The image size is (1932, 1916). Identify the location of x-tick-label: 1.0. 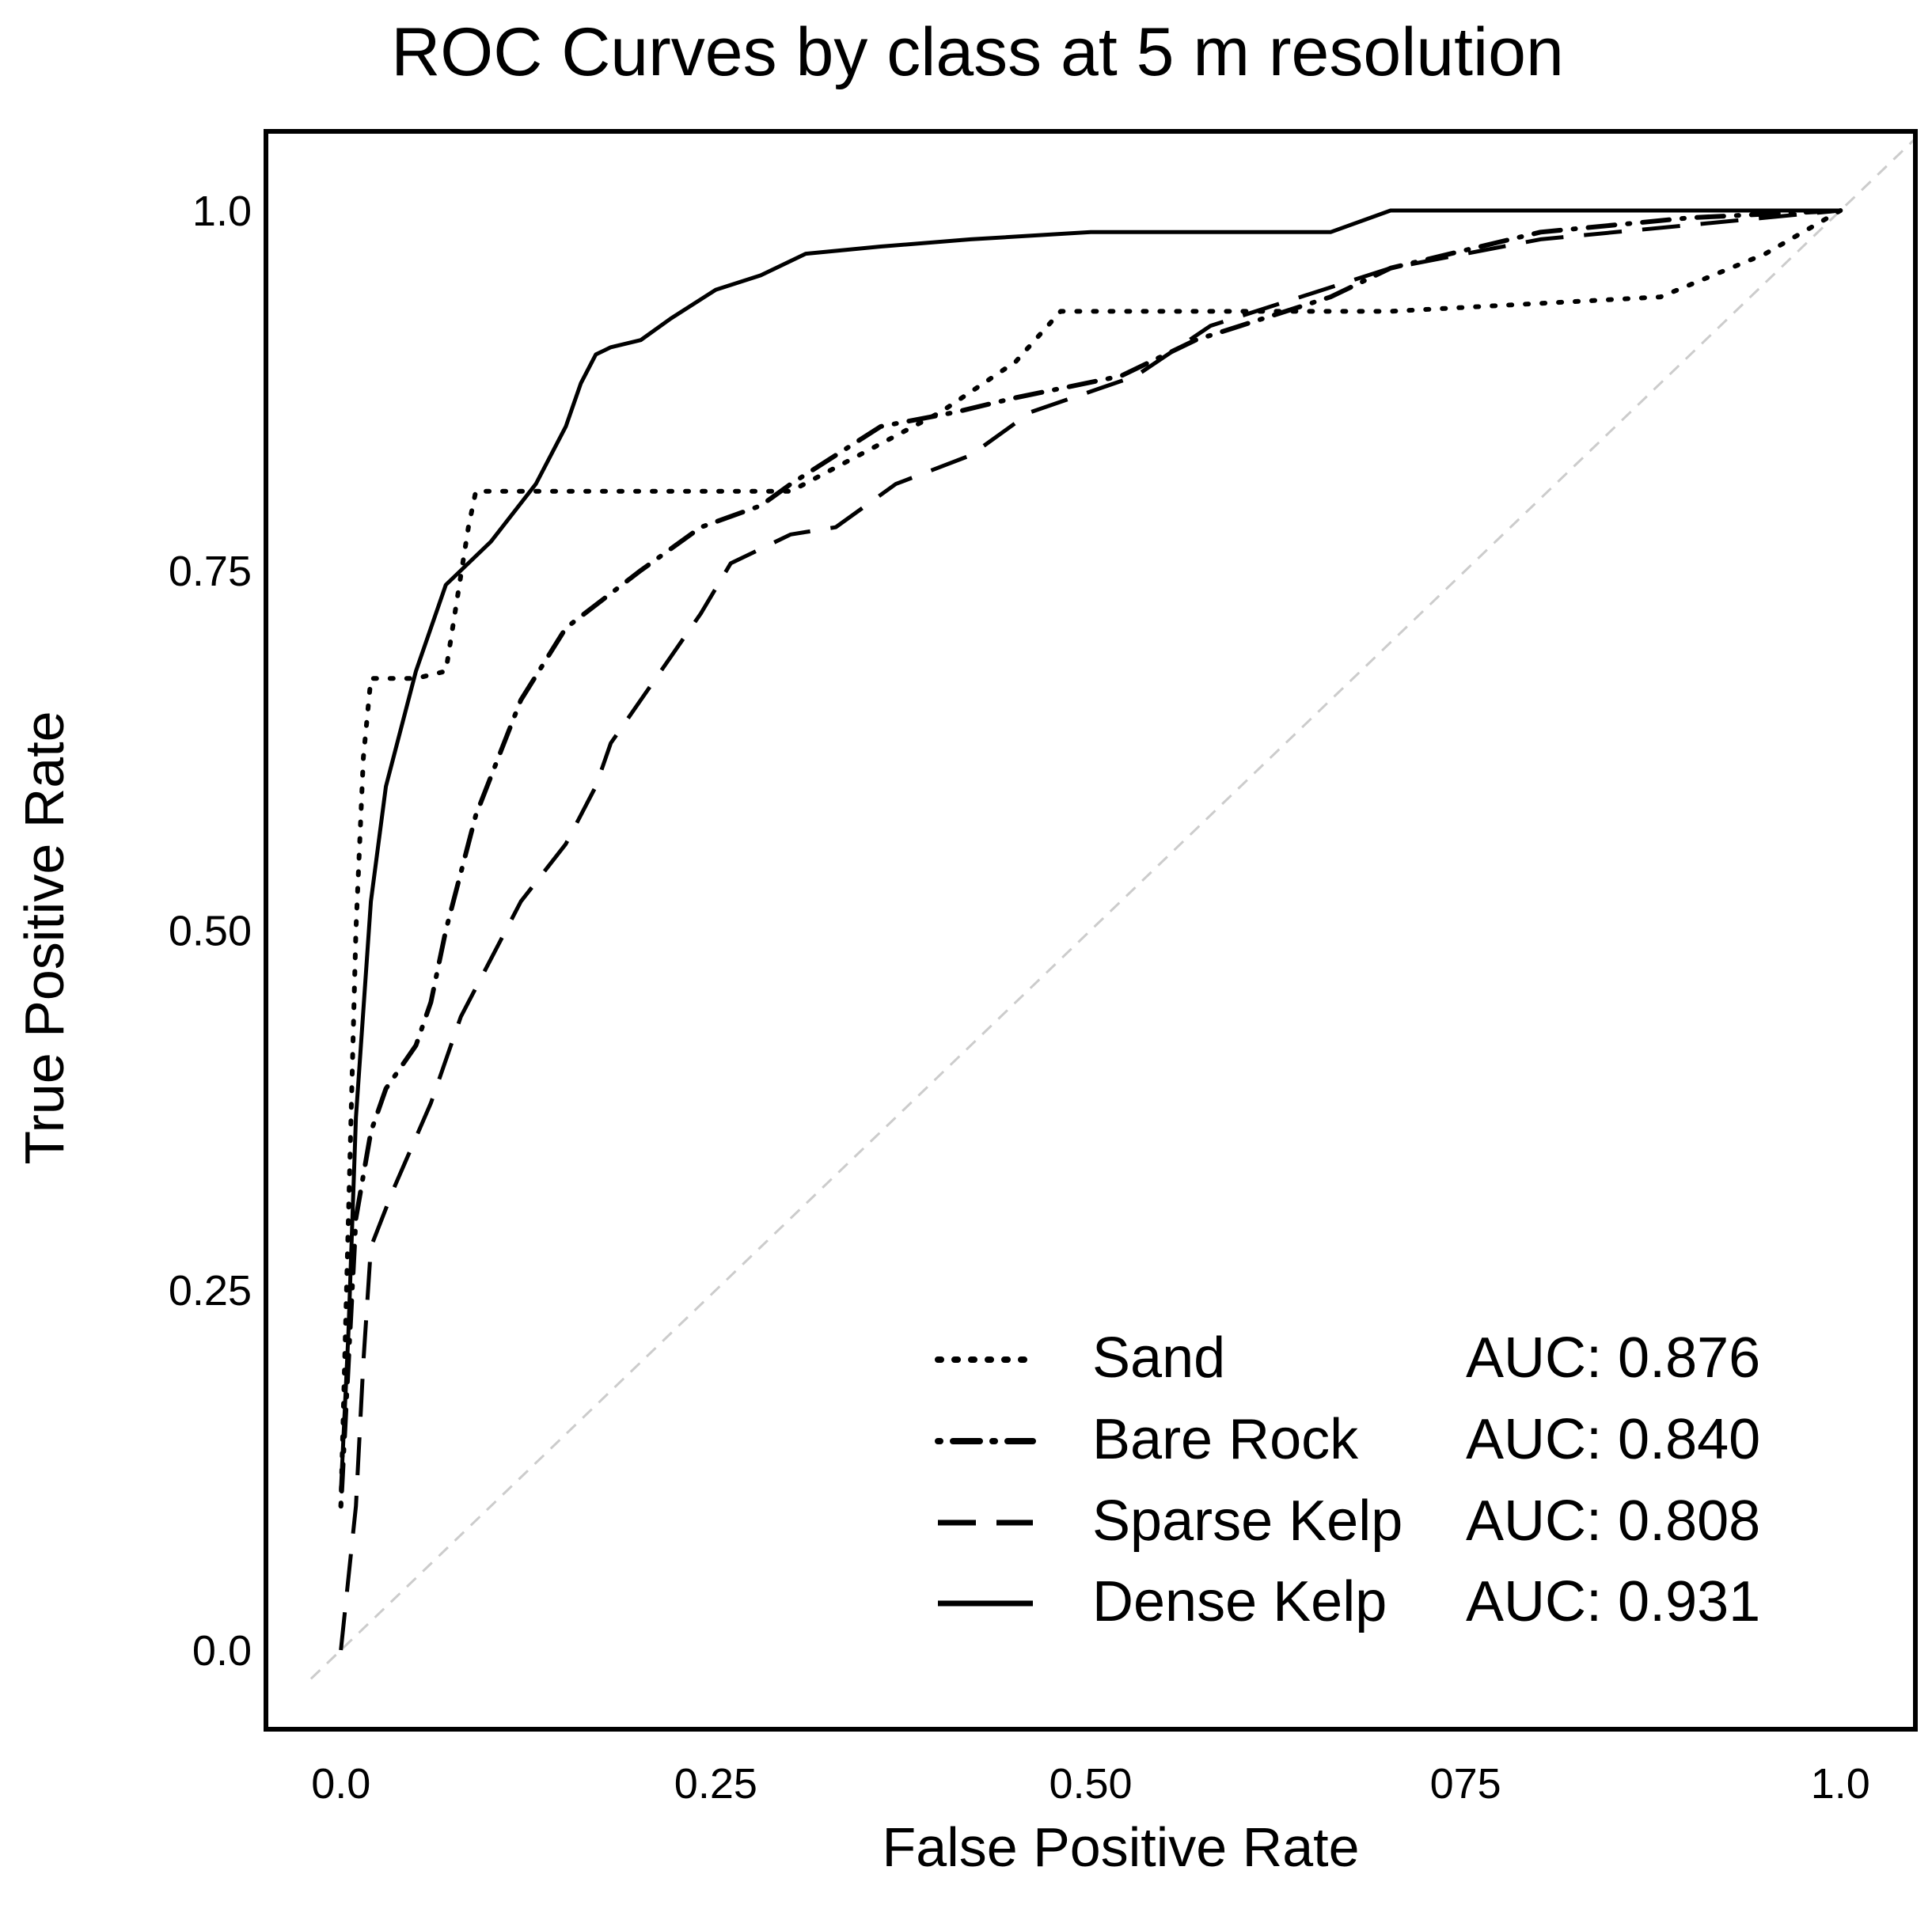
(1840, 1784).